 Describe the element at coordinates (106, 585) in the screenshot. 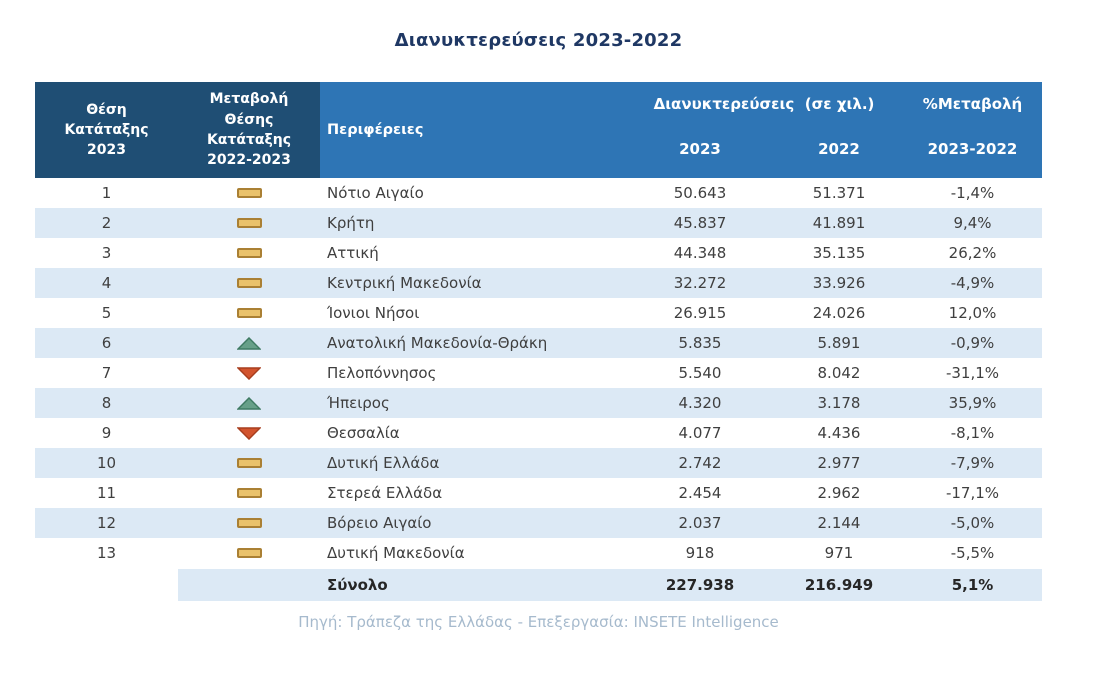

I see `total-blank-cell` at that location.